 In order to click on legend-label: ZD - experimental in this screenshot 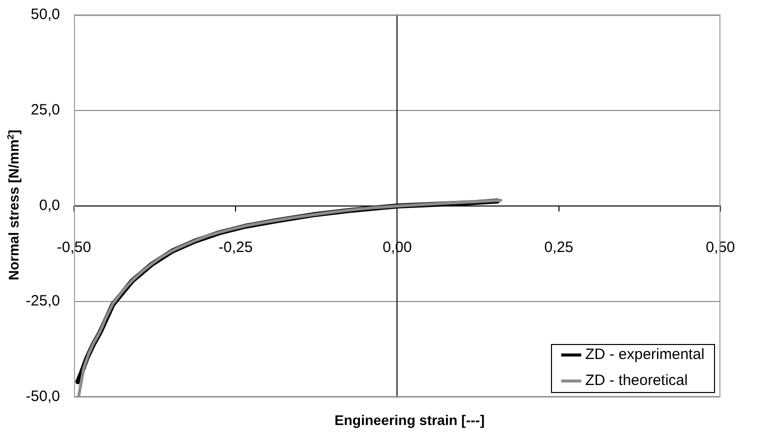, I will do `click(644, 355)`.